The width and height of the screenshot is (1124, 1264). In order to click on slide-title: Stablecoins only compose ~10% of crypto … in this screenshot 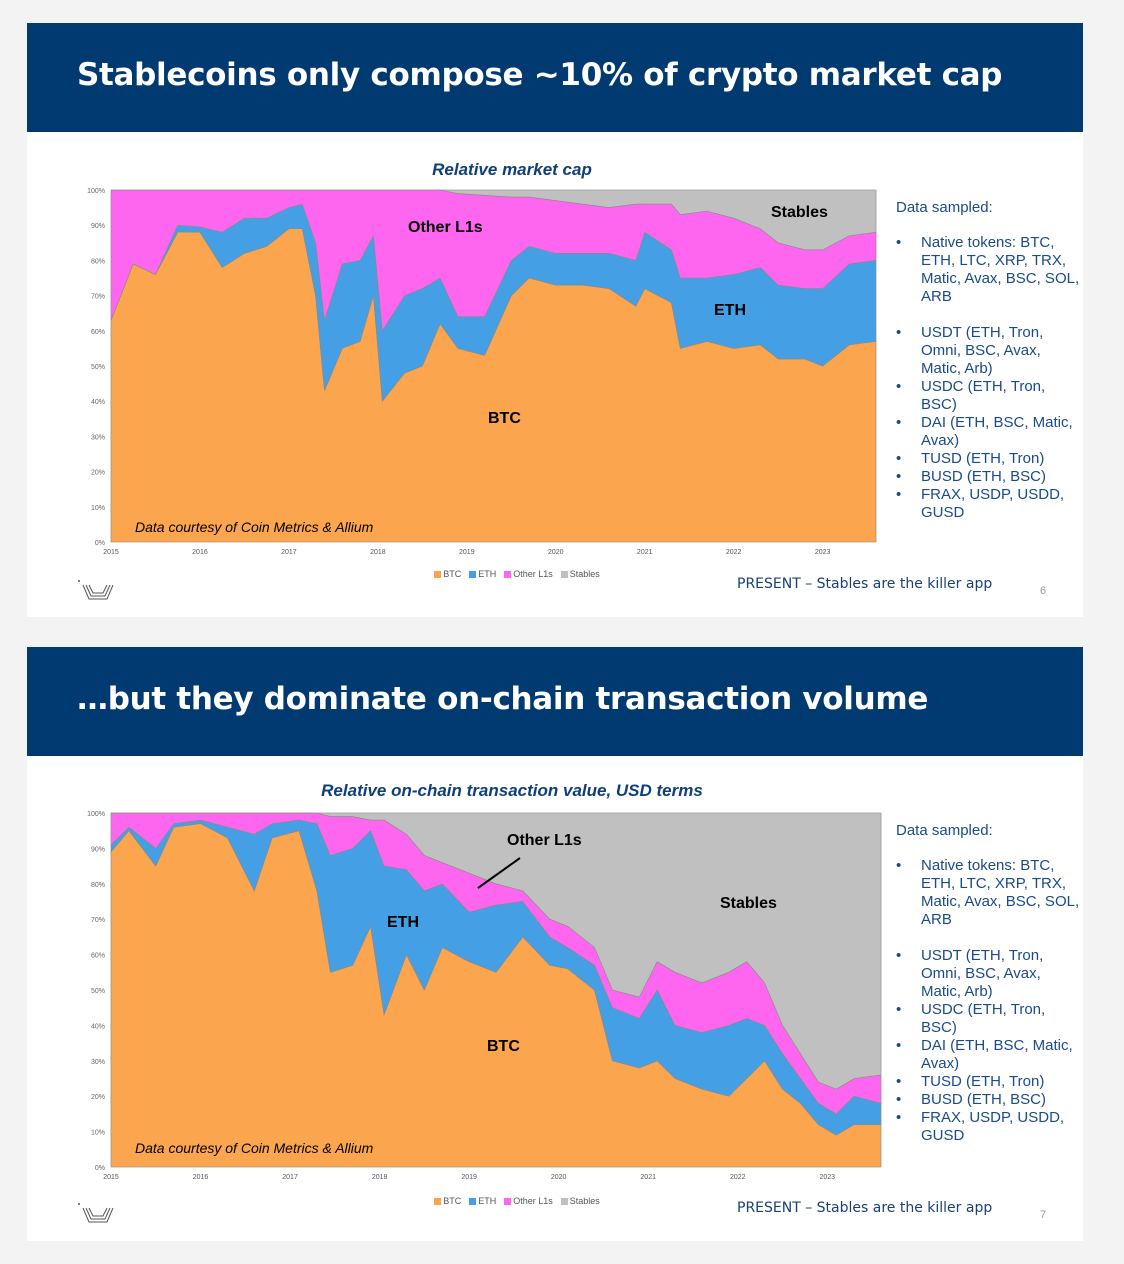, I will do `click(540, 75)`.